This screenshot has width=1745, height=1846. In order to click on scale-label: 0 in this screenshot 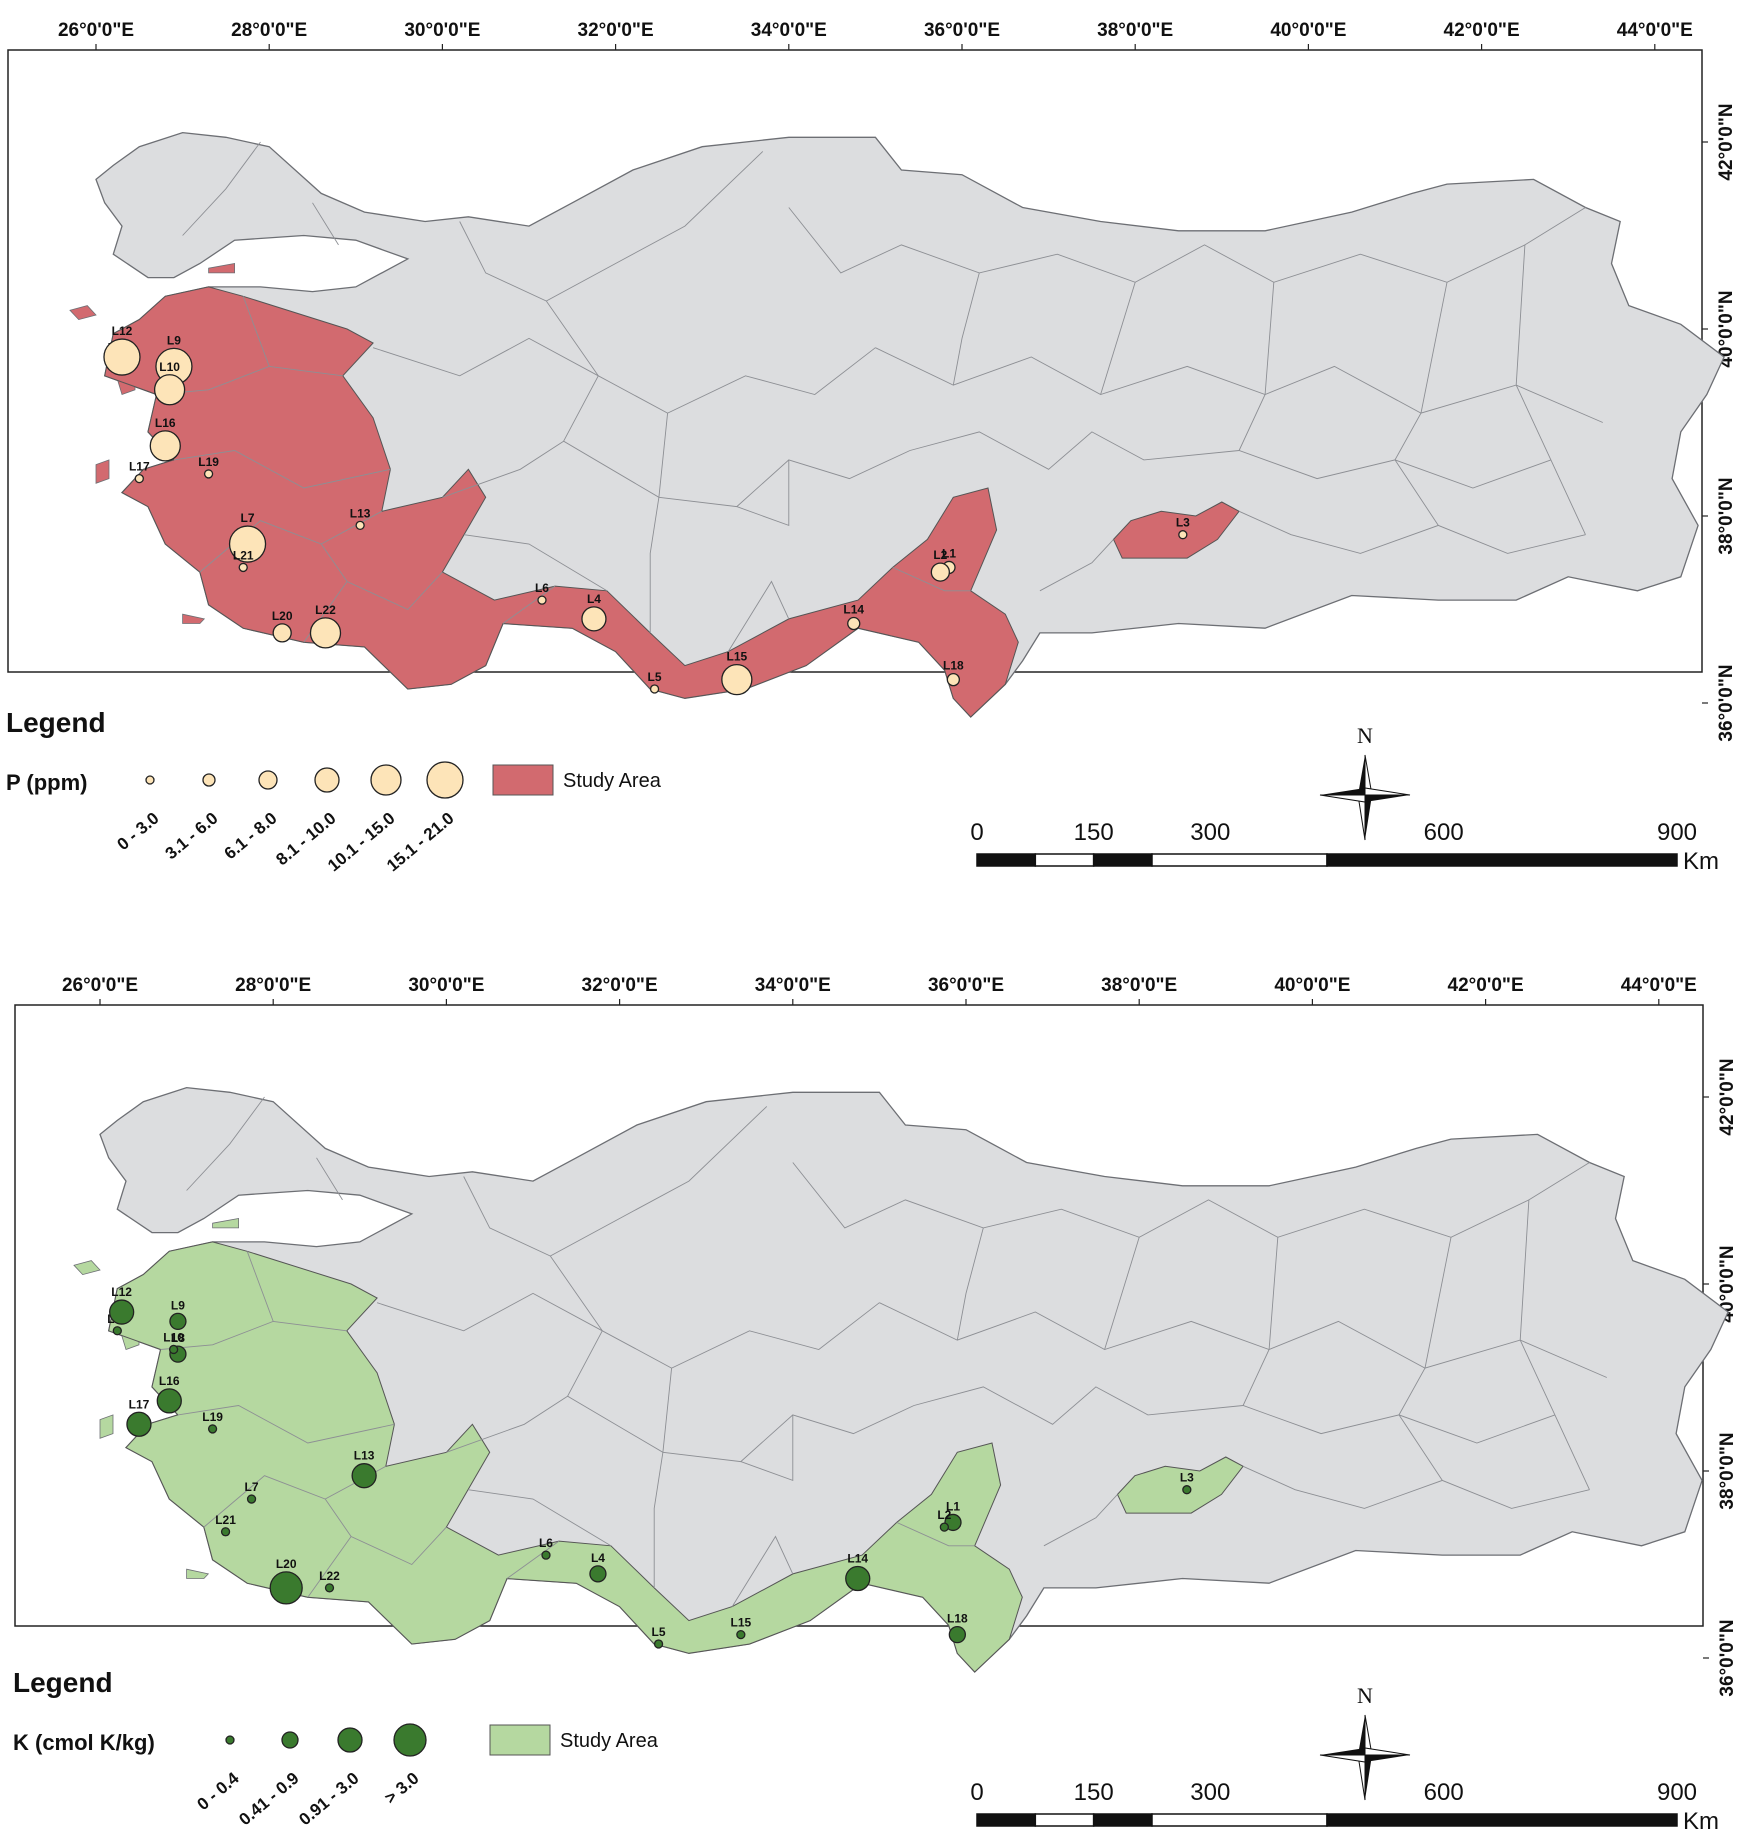, I will do `click(976, 1792)`.